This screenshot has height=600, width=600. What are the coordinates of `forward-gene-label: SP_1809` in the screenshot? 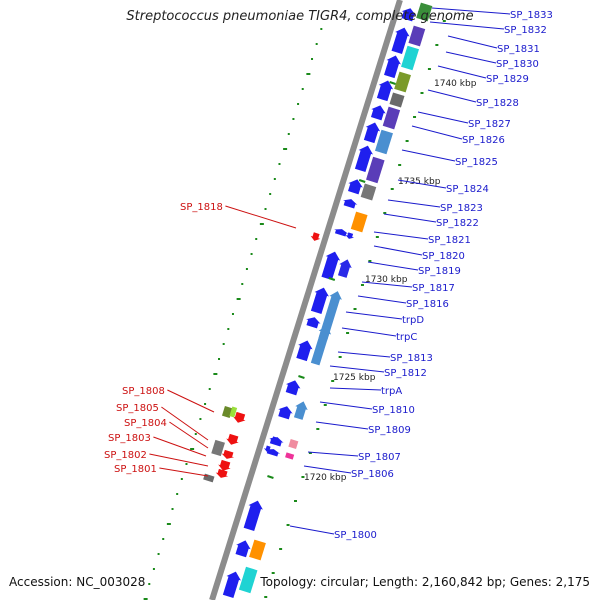 It's located at (389, 430).